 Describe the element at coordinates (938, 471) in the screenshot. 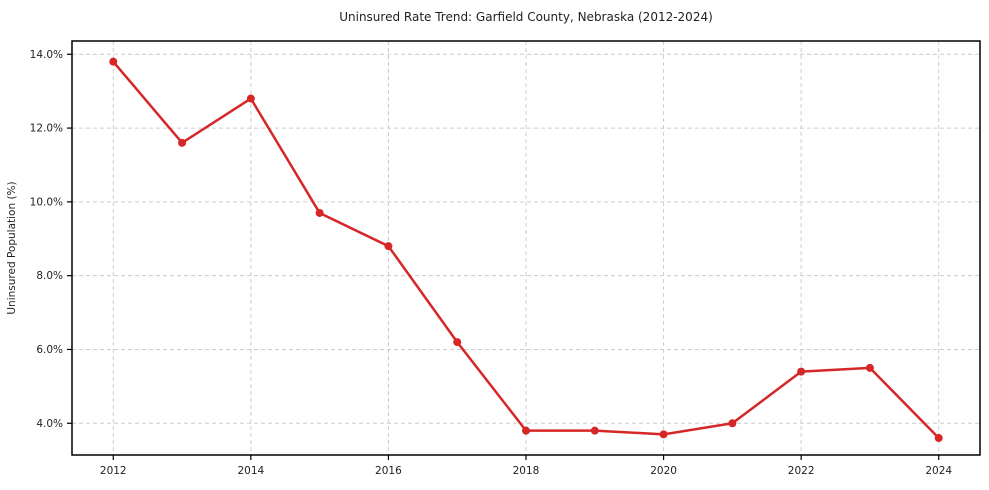

I see `x-tick-label: 2024` at that location.